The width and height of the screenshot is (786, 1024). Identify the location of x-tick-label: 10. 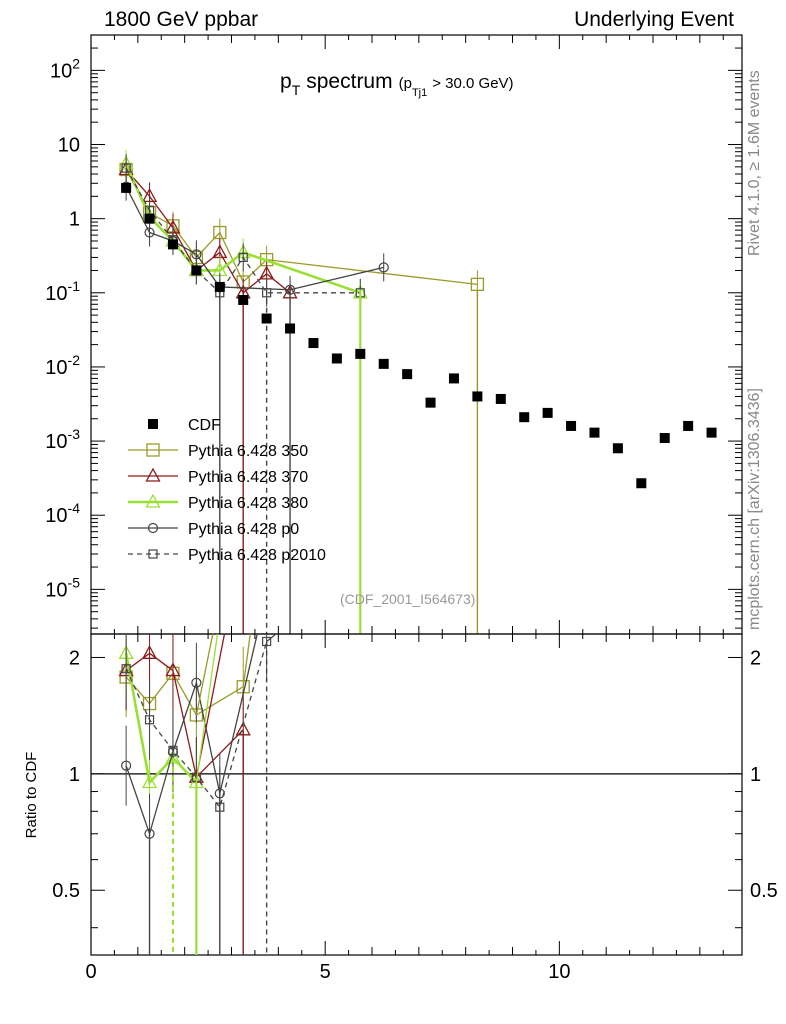
(559, 972).